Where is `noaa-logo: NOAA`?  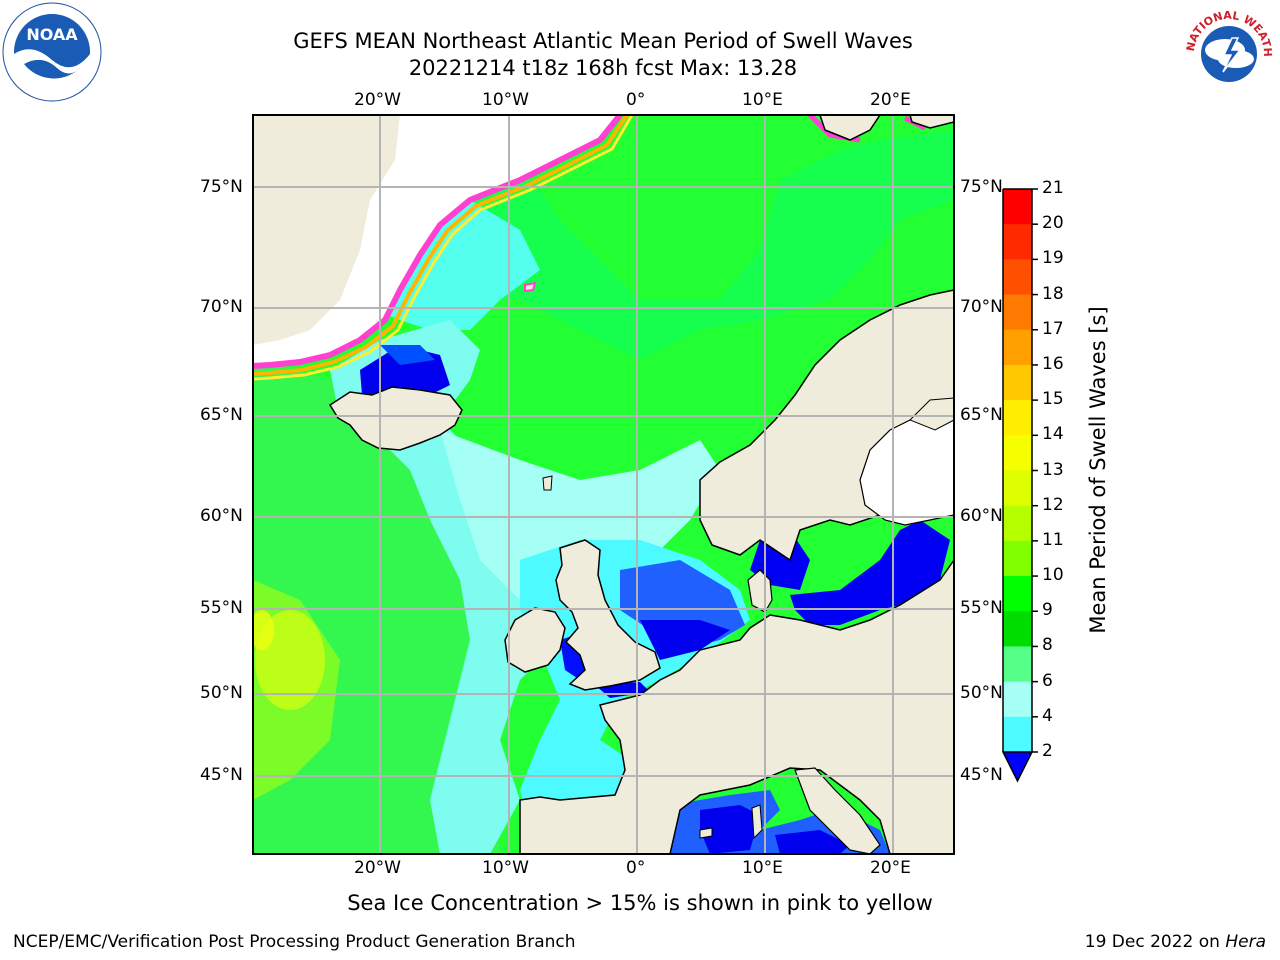 noaa-logo: NOAA is located at coordinates (52, 52).